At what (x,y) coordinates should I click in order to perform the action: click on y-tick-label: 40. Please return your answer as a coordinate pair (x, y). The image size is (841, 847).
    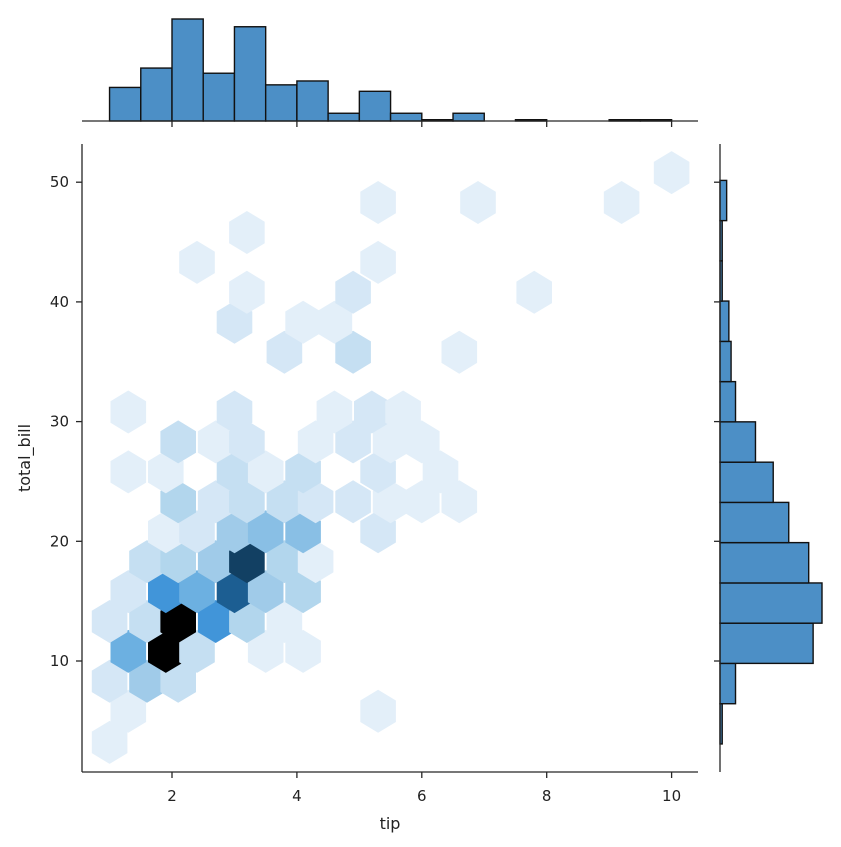
    Looking at the image, I should click on (59, 302).